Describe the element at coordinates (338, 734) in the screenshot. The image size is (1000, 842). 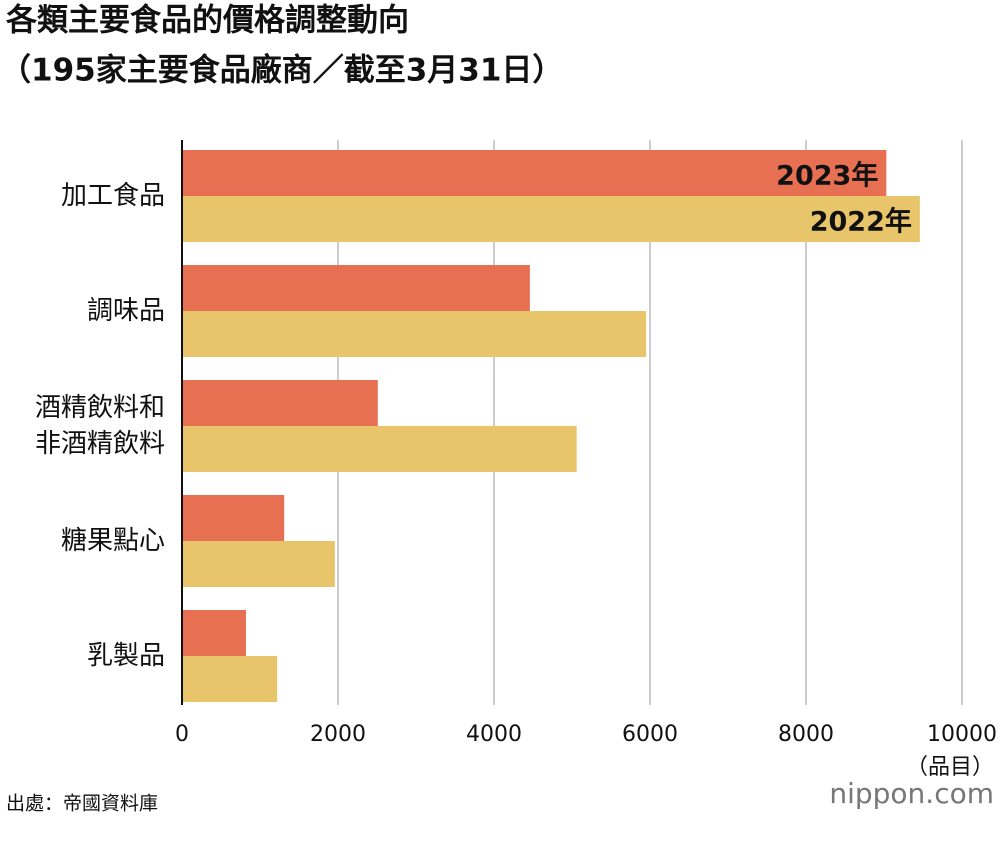
I see `x-tick-label: 2000` at that location.